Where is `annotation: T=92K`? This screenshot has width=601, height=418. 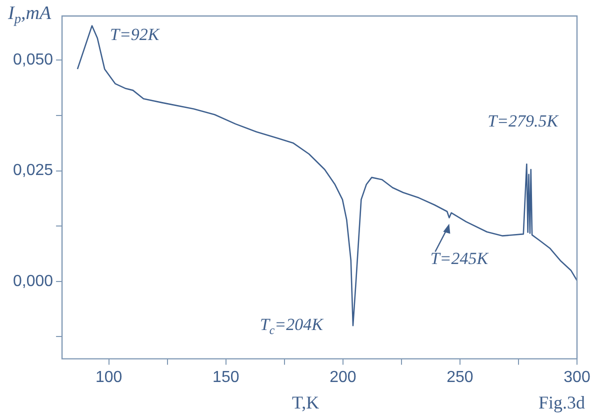
annotation: T=92K is located at coordinates (135, 34).